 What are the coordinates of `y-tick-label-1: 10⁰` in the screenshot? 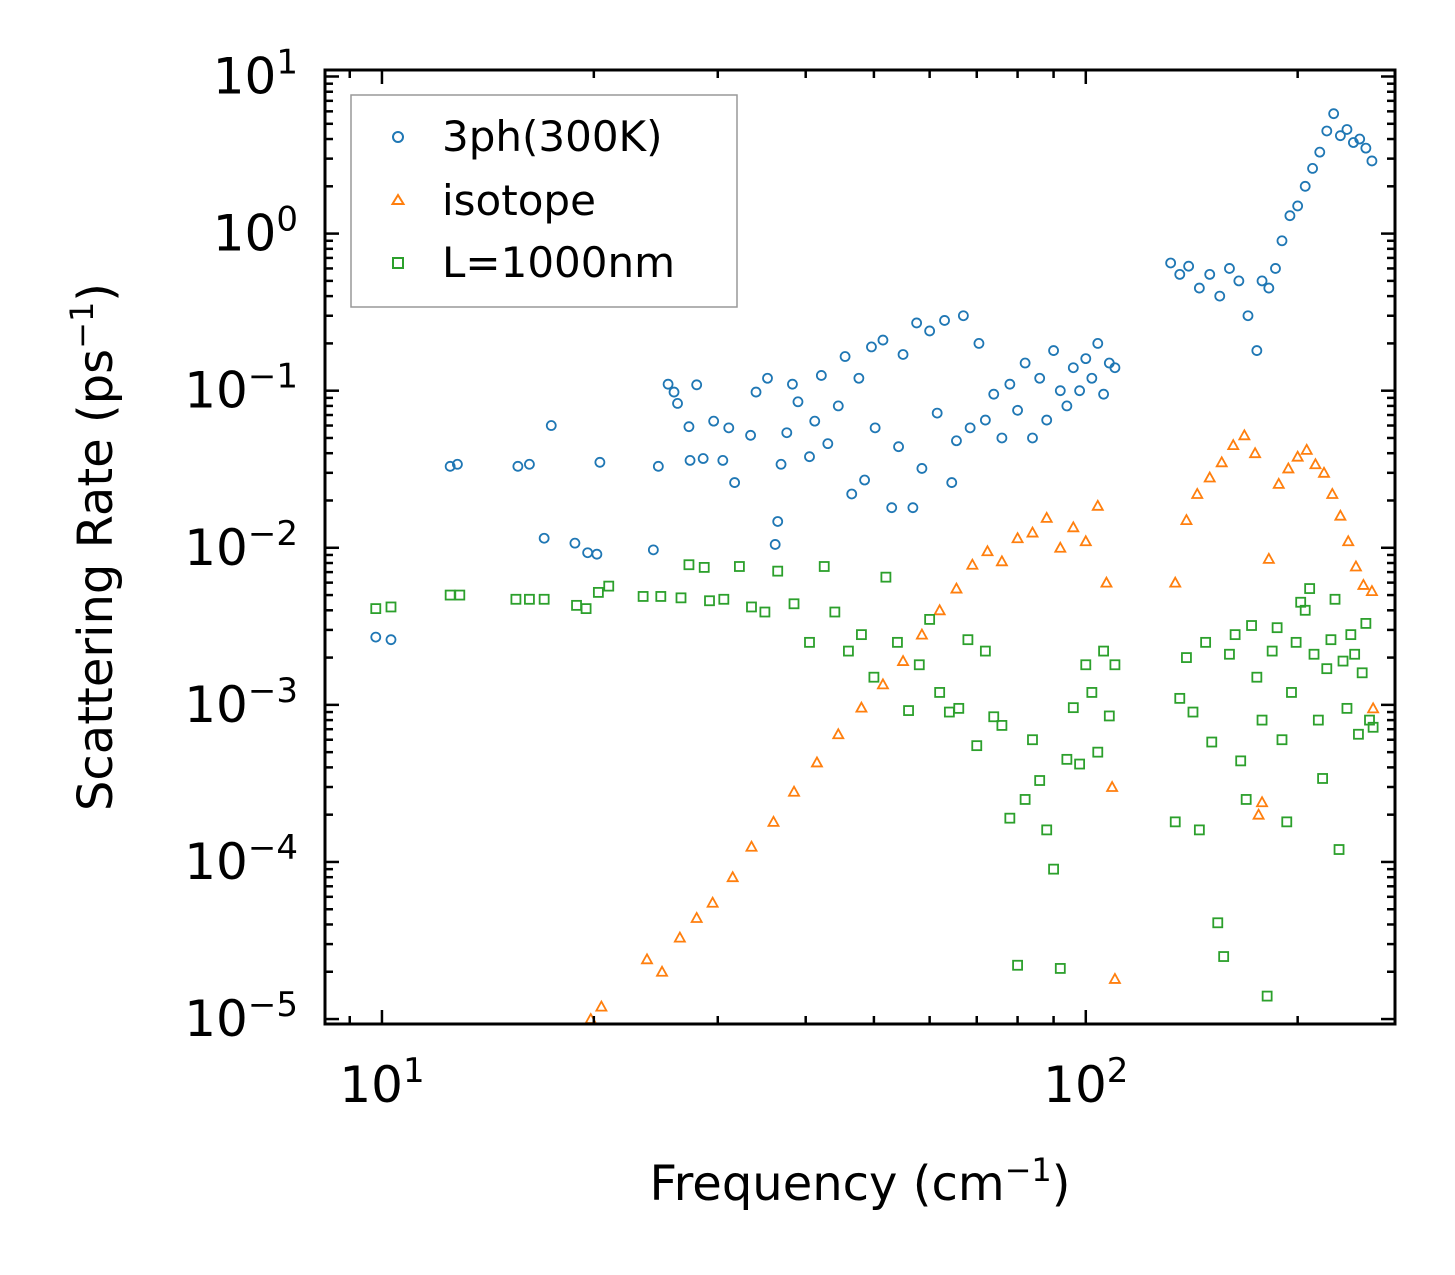 It's located at (255, 231).